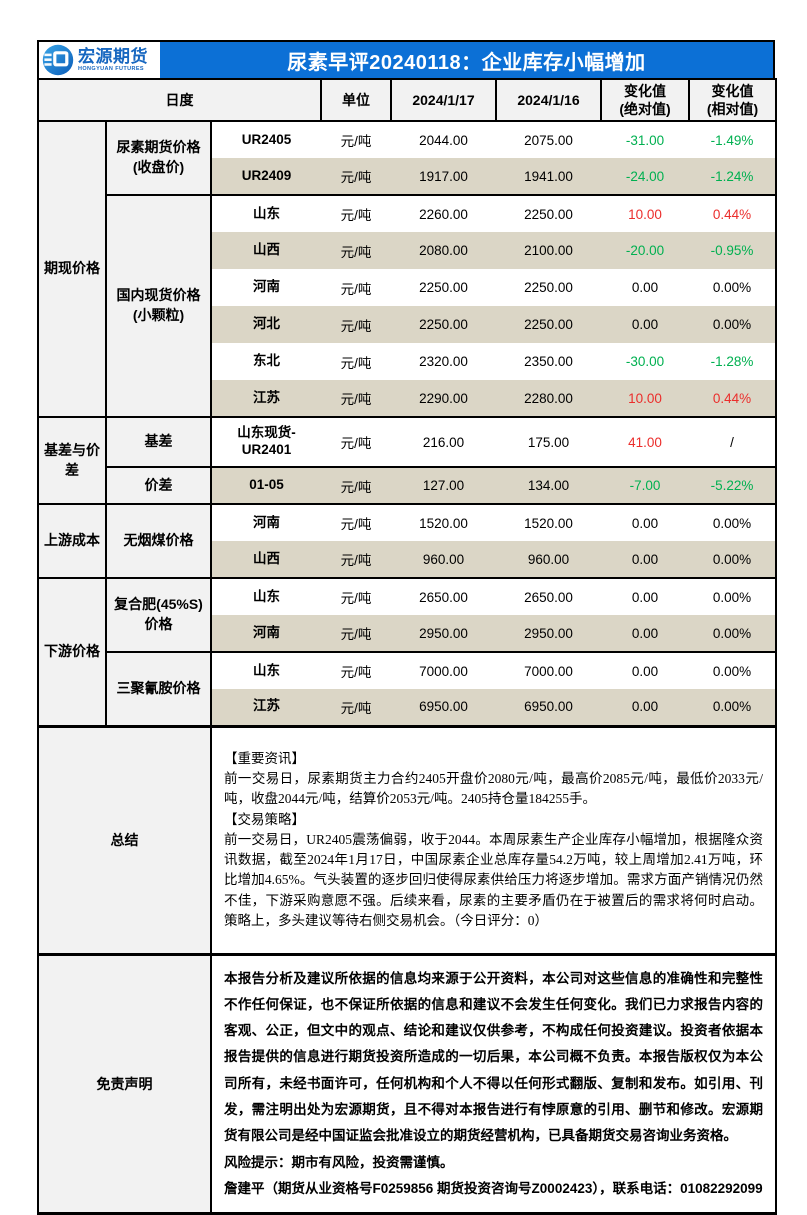 This screenshot has width=807, height=1215. Describe the element at coordinates (548, 442) in the screenshot. I see `row-value-date2: 175.00` at that location.